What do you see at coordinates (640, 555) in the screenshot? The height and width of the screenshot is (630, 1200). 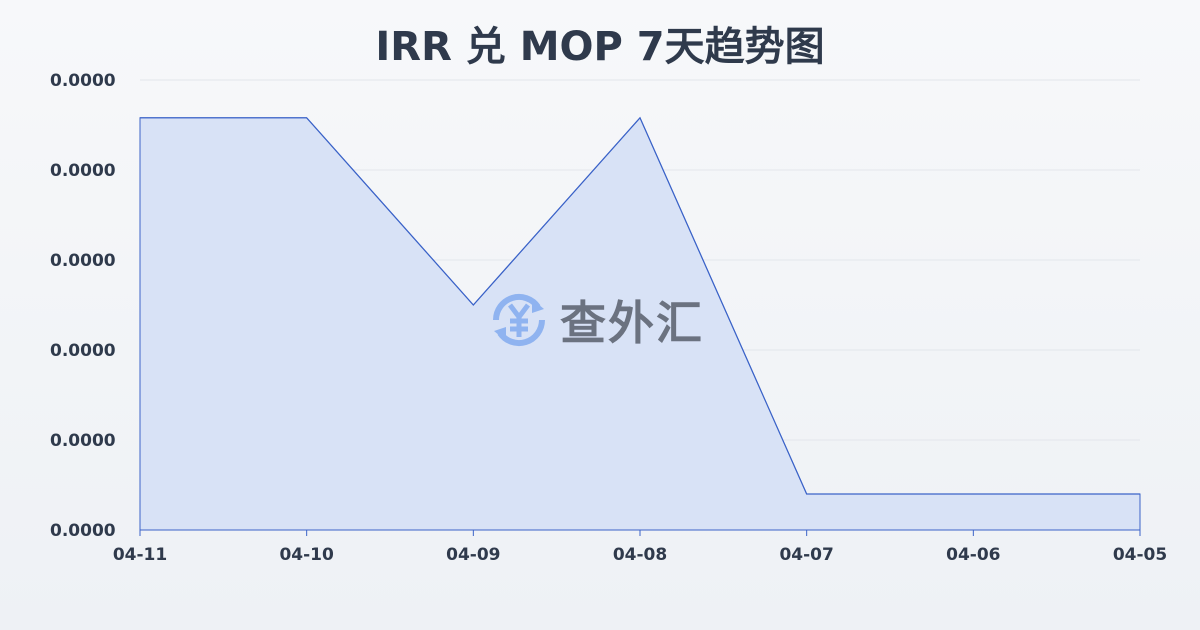 I see `x-tick-label: 04-08` at bounding box center [640, 555].